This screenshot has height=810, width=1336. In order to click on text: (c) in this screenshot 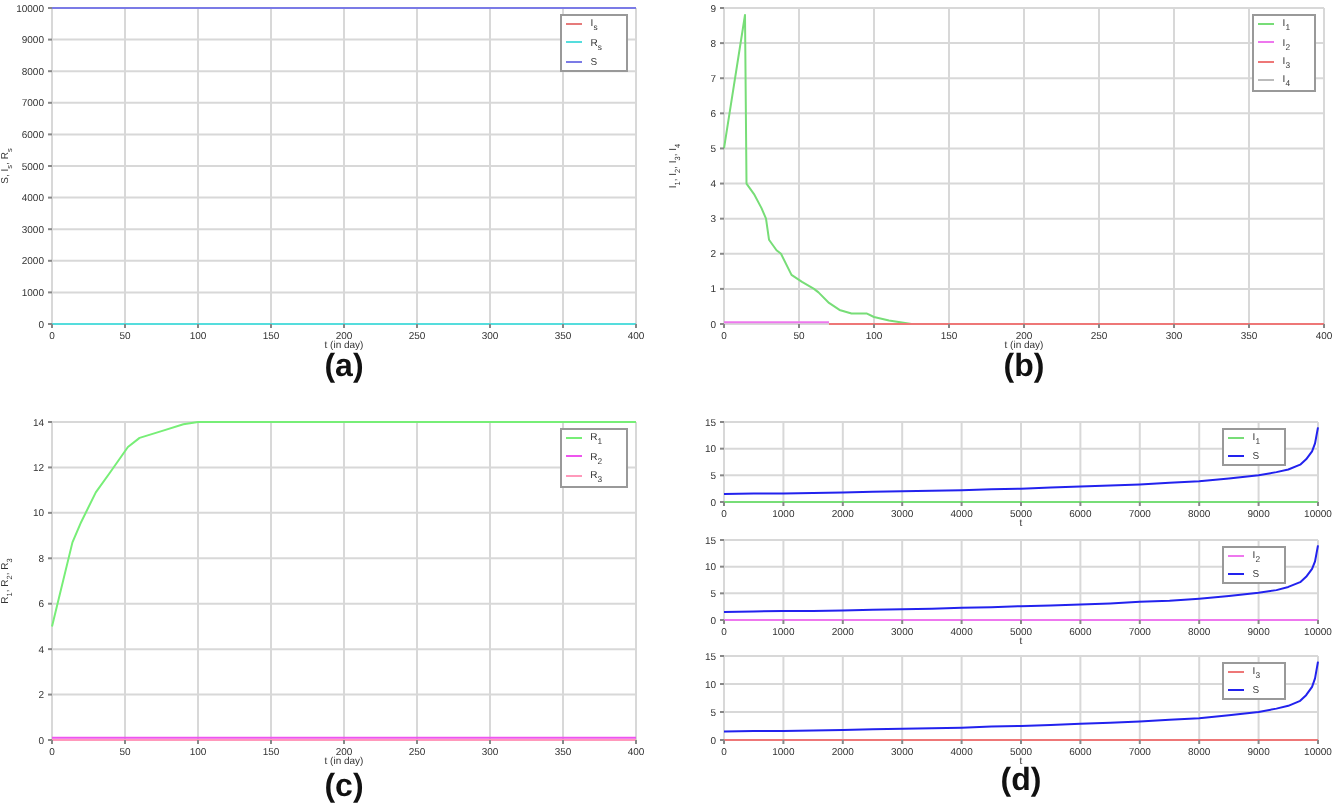, I will do `click(344, 787)`.